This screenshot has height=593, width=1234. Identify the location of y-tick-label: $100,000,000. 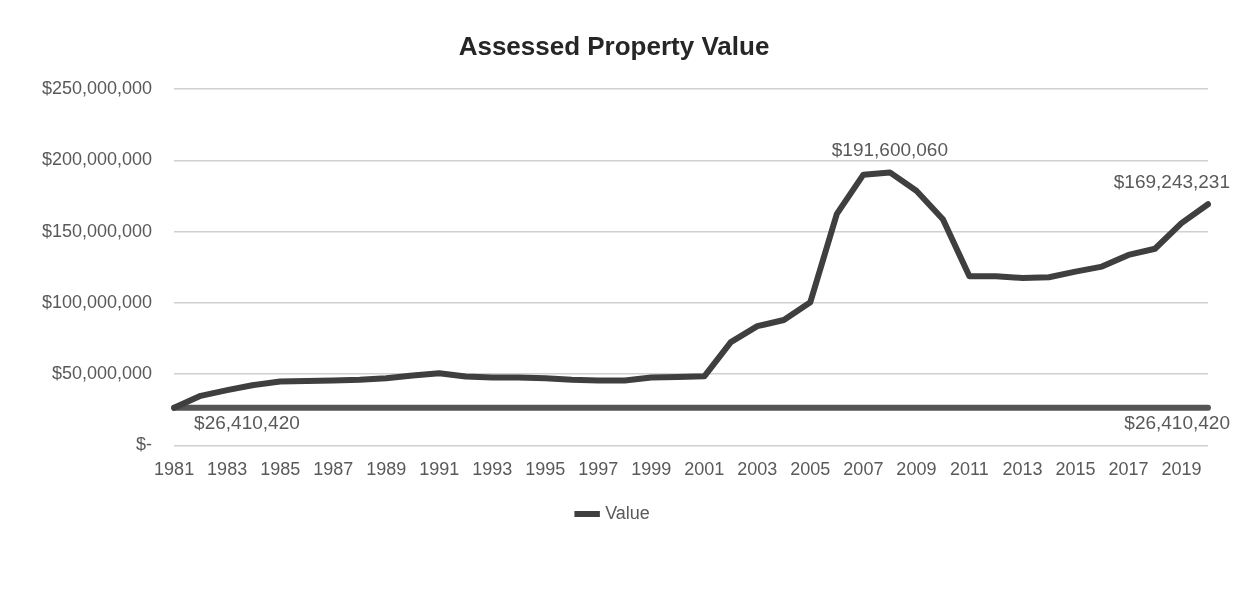
(97, 301).